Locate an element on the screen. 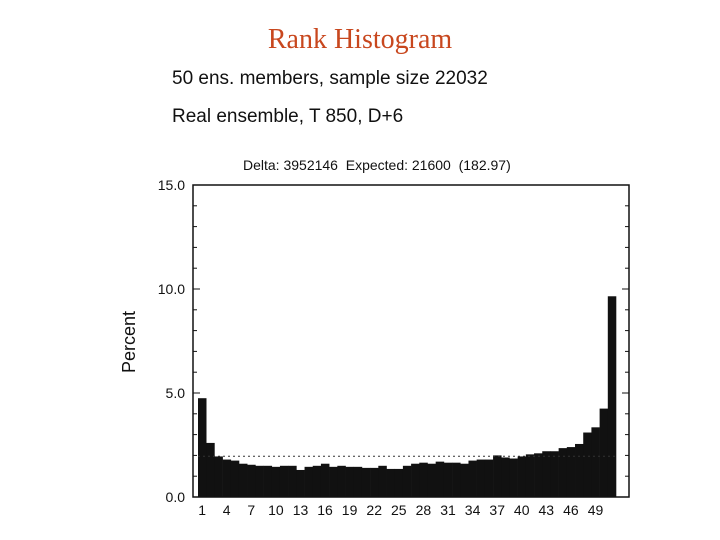 The width and height of the screenshot is (720, 540). x-tick-label: 19 is located at coordinates (350, 510).